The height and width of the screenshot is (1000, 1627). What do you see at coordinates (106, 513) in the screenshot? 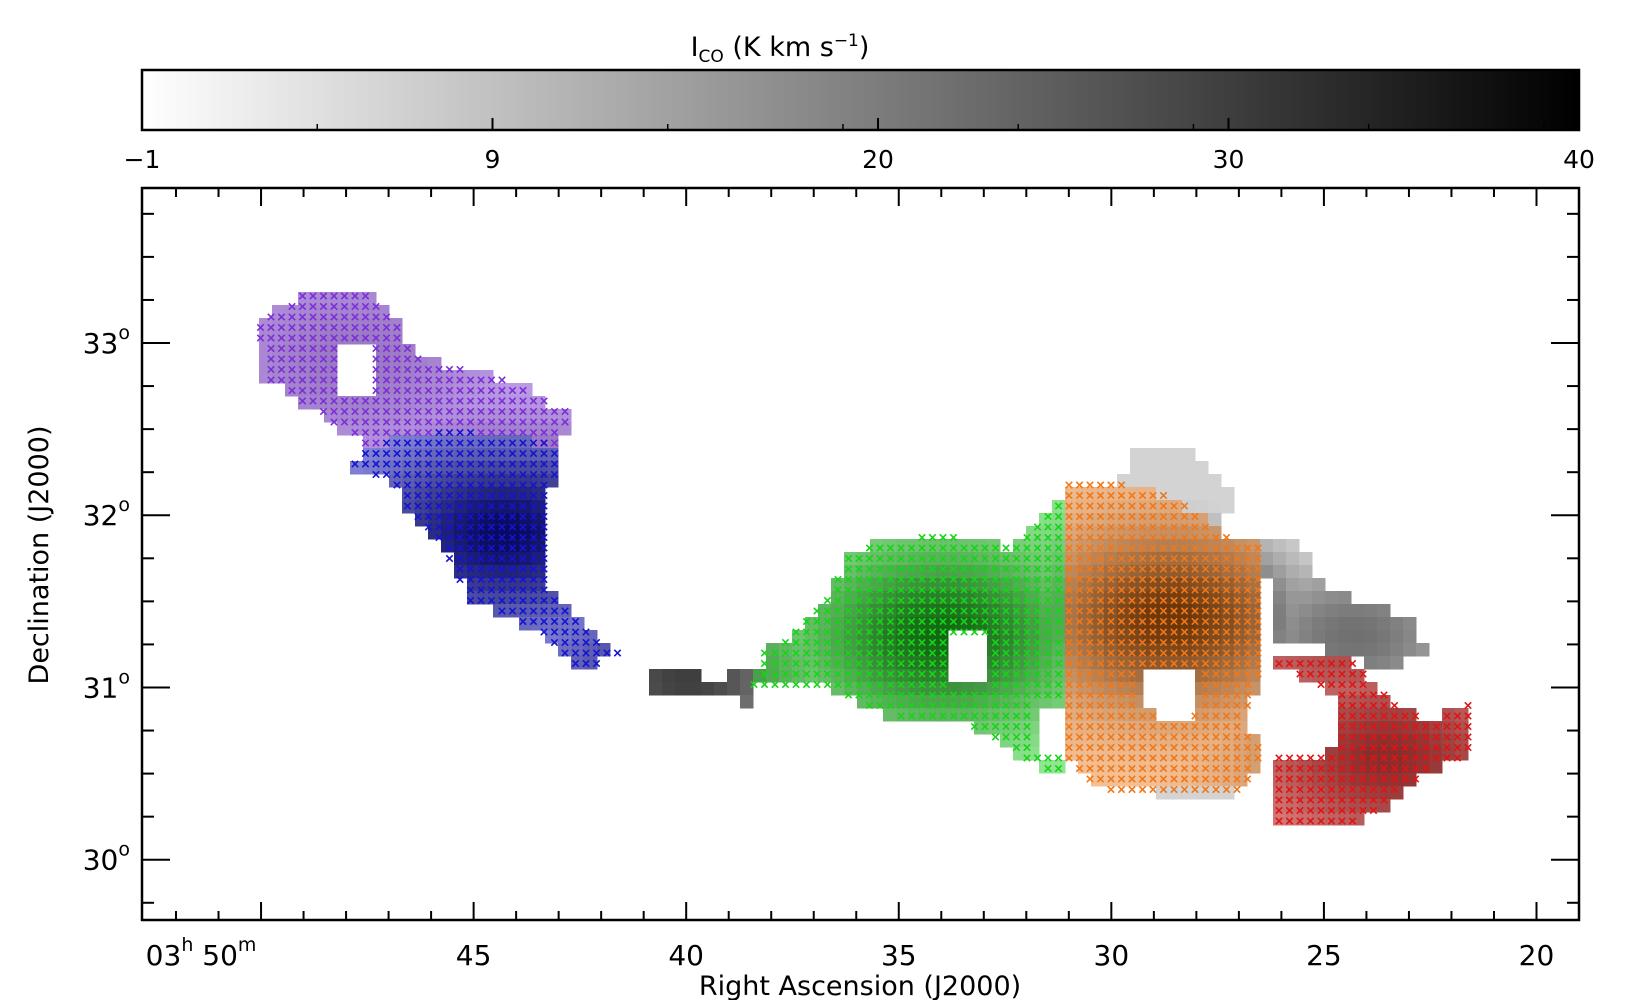
I see `y-tick-label: 32o` at bounding box center [106, 513].